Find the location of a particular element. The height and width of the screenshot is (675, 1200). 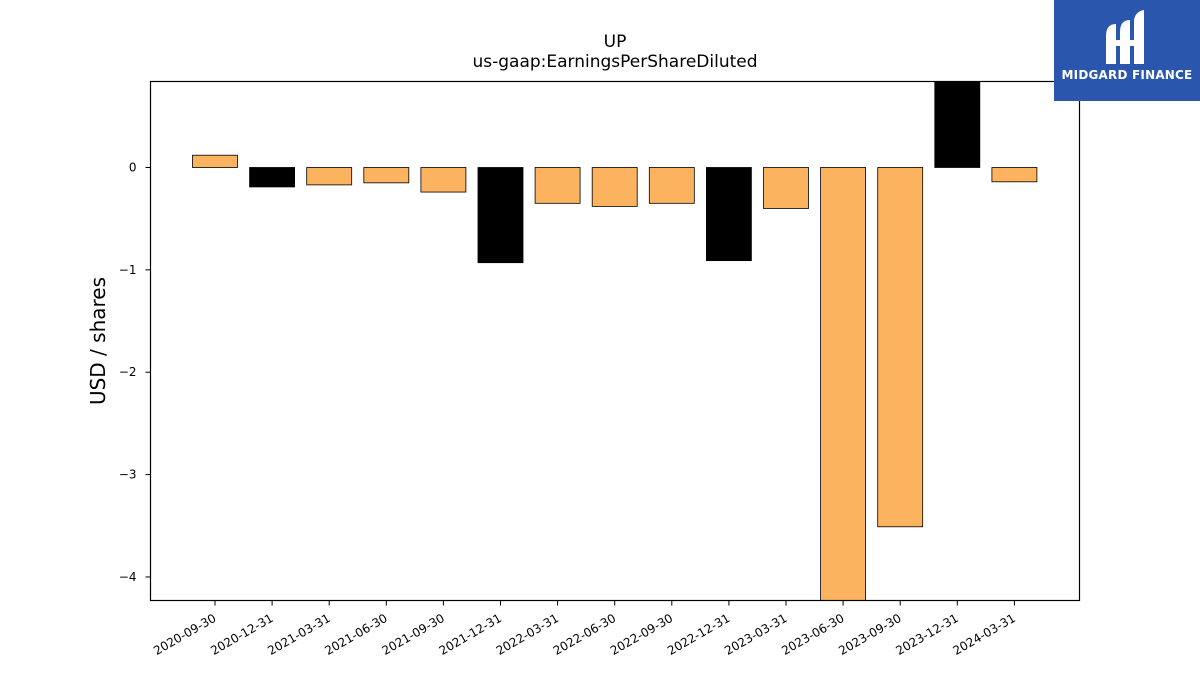

x-tick-label: 2022-06-30 is located at coordinates (584, 634).